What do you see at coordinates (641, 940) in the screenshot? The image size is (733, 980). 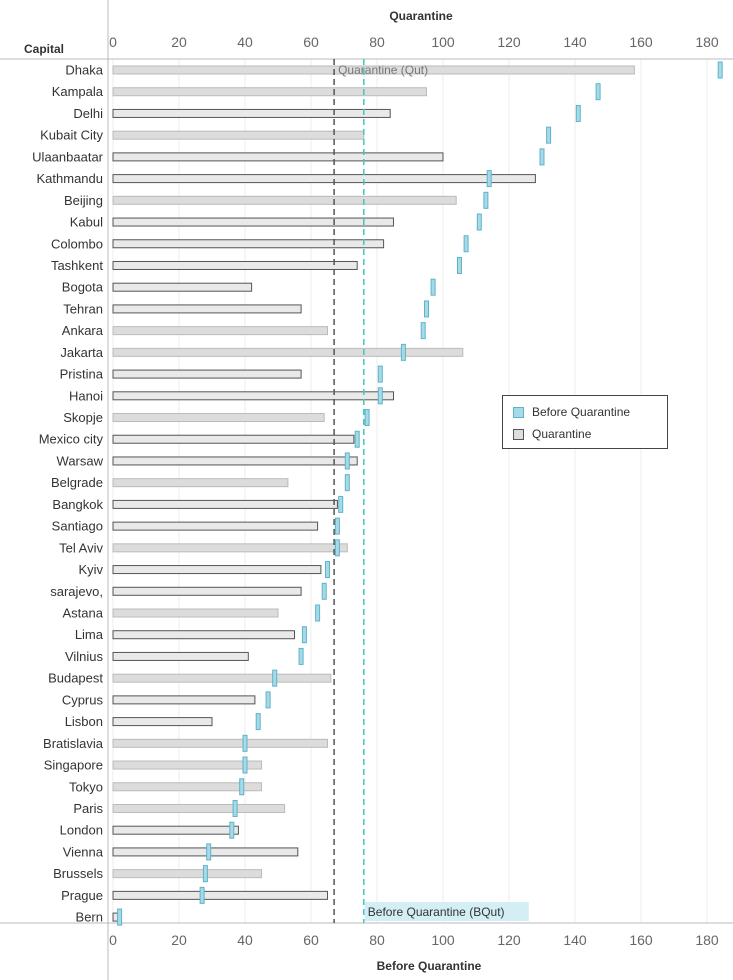 I see `bottom-tick-label: 160` at bounding box center [641, 940].